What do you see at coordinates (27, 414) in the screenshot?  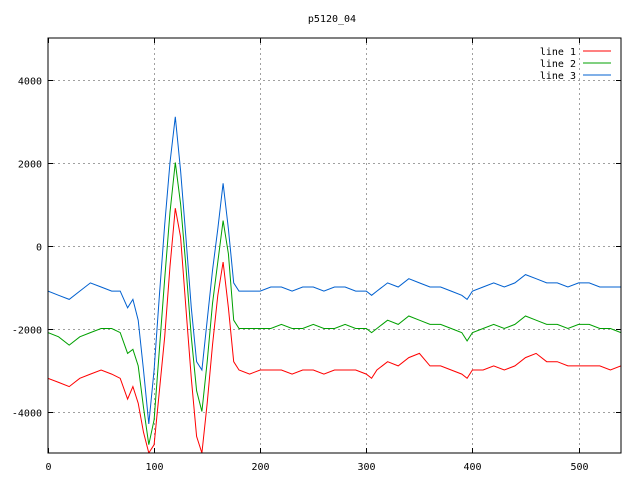 I see `y-tick-label: -4000` at bounding box center [27, 414].